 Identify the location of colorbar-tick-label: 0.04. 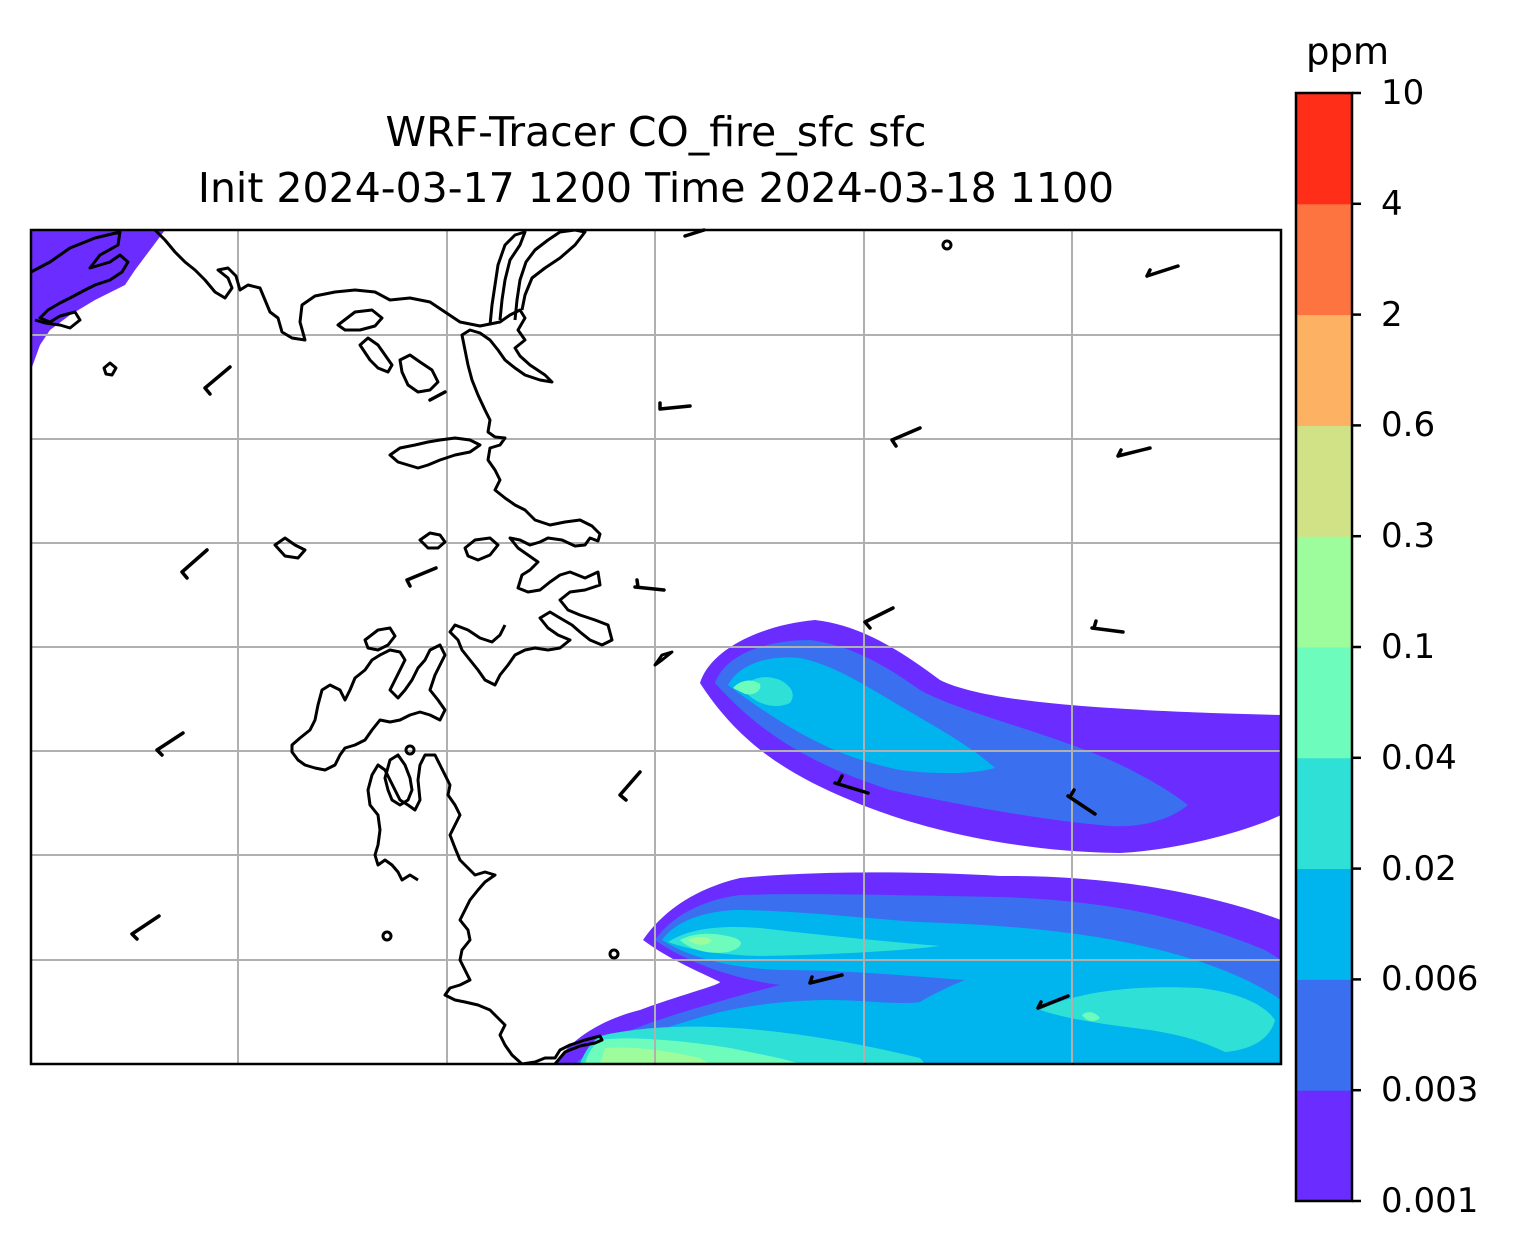
(1419, 757).